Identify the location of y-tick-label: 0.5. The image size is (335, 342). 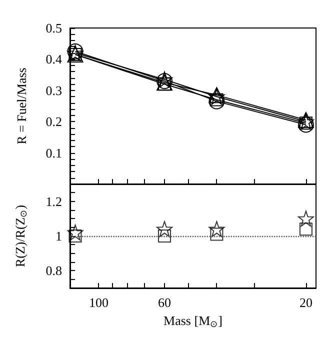
(54, 28).